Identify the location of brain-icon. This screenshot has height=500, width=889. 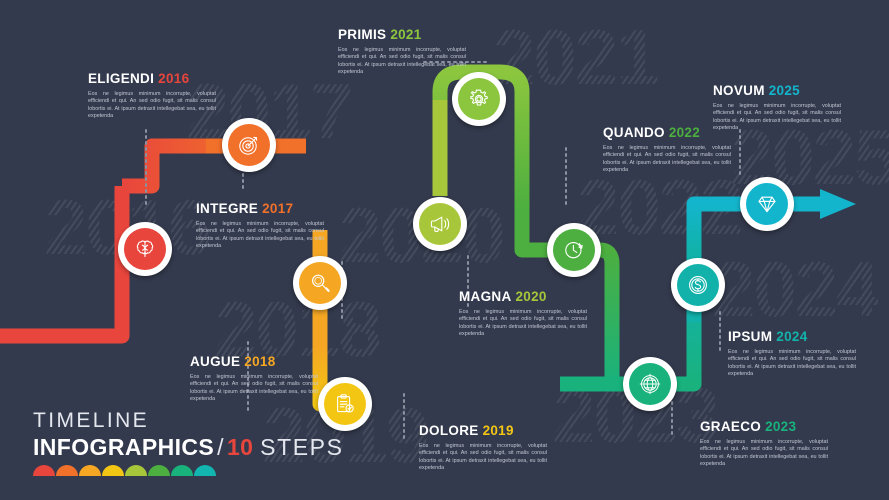
(145, 249).